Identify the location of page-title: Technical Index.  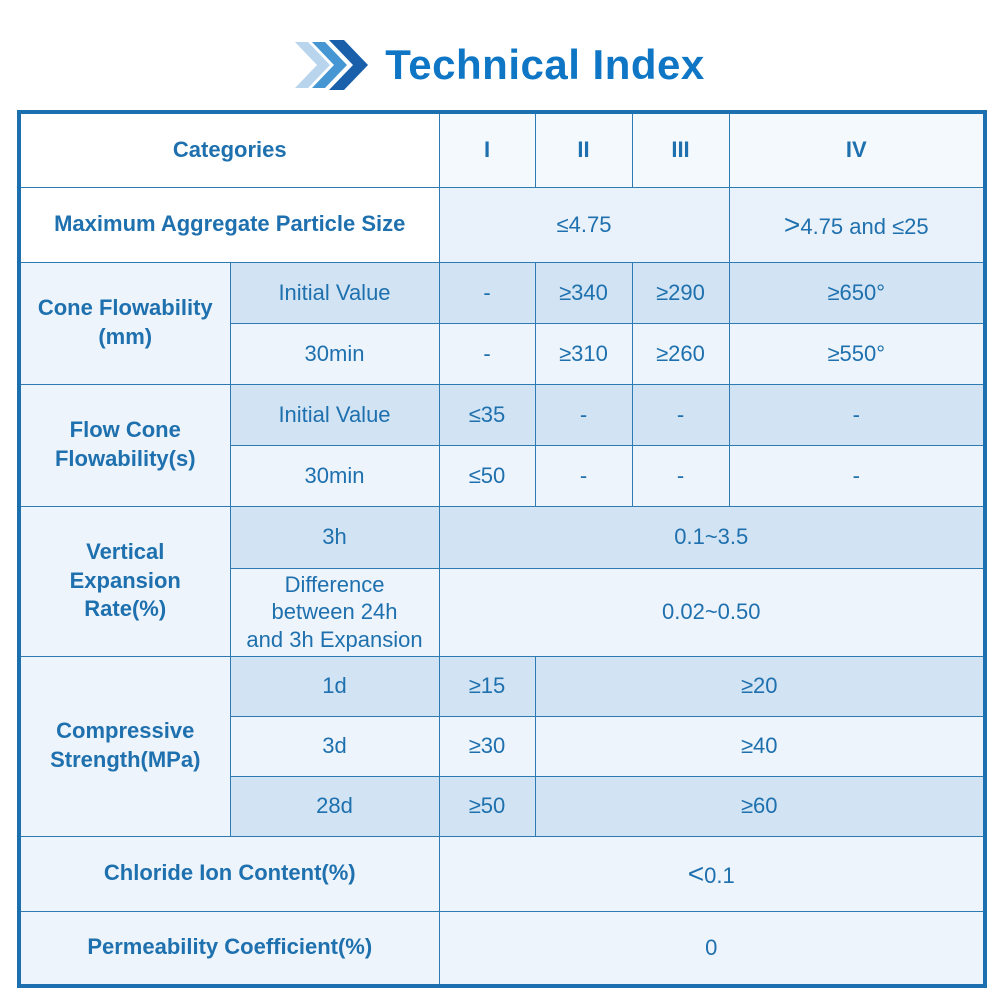
(545, 64).